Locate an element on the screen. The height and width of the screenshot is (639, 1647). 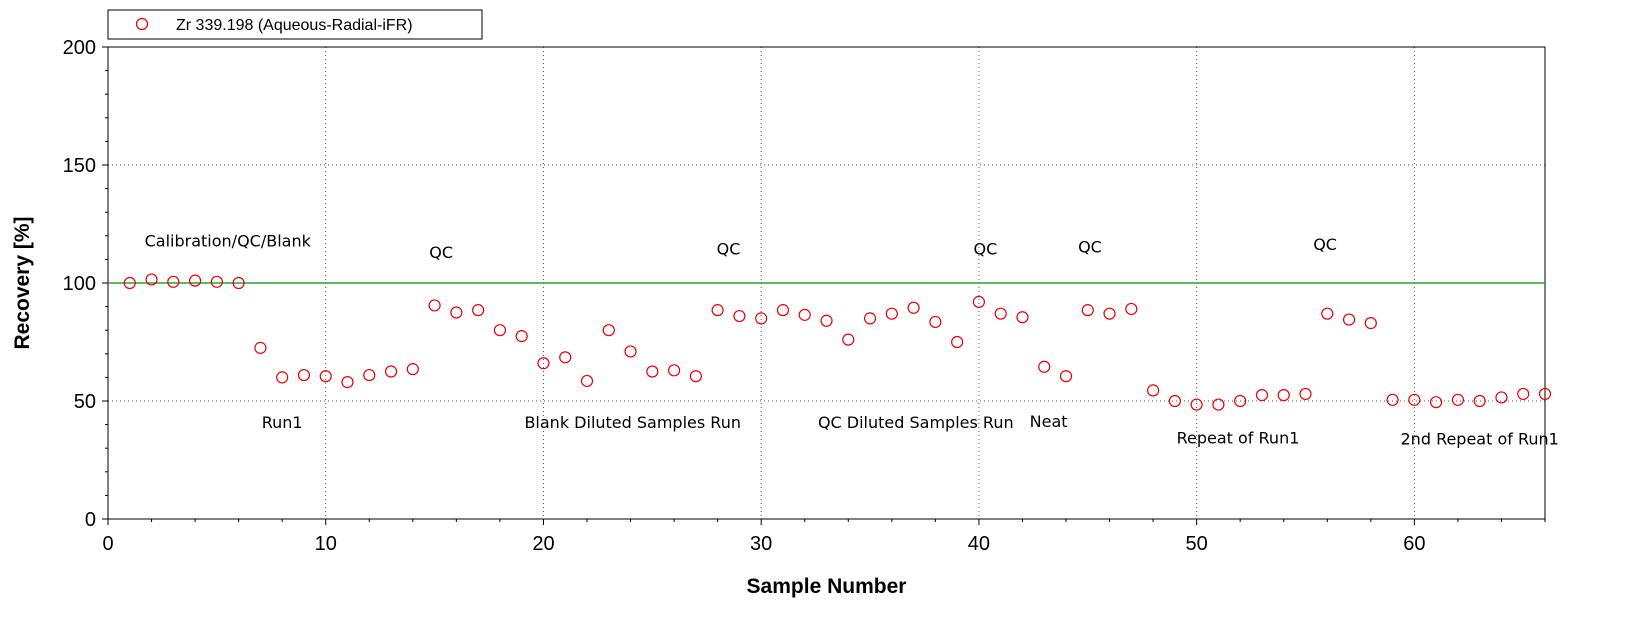
annotation-label: QC Diluted Samples Run is located at coordinates (916, 422).